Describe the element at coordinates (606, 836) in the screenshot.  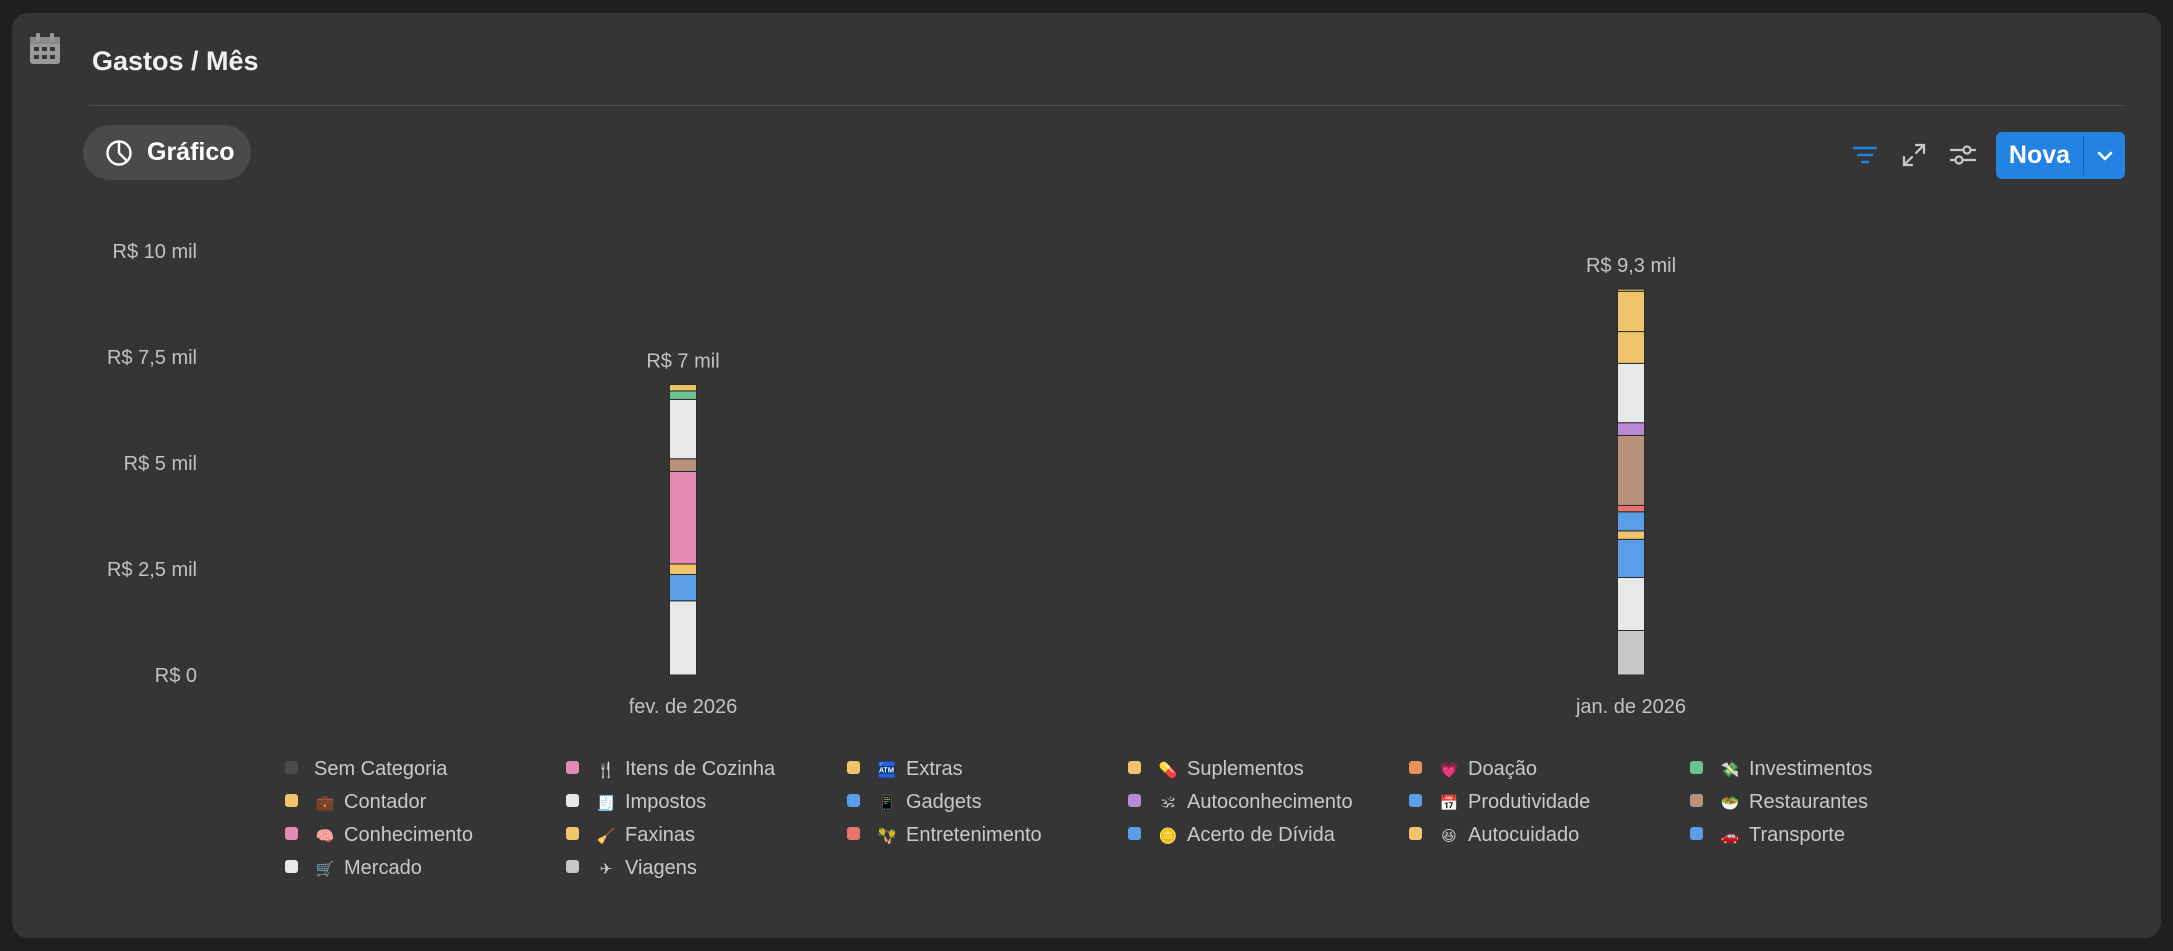
I see `broom-icon: 🧹` at that location.